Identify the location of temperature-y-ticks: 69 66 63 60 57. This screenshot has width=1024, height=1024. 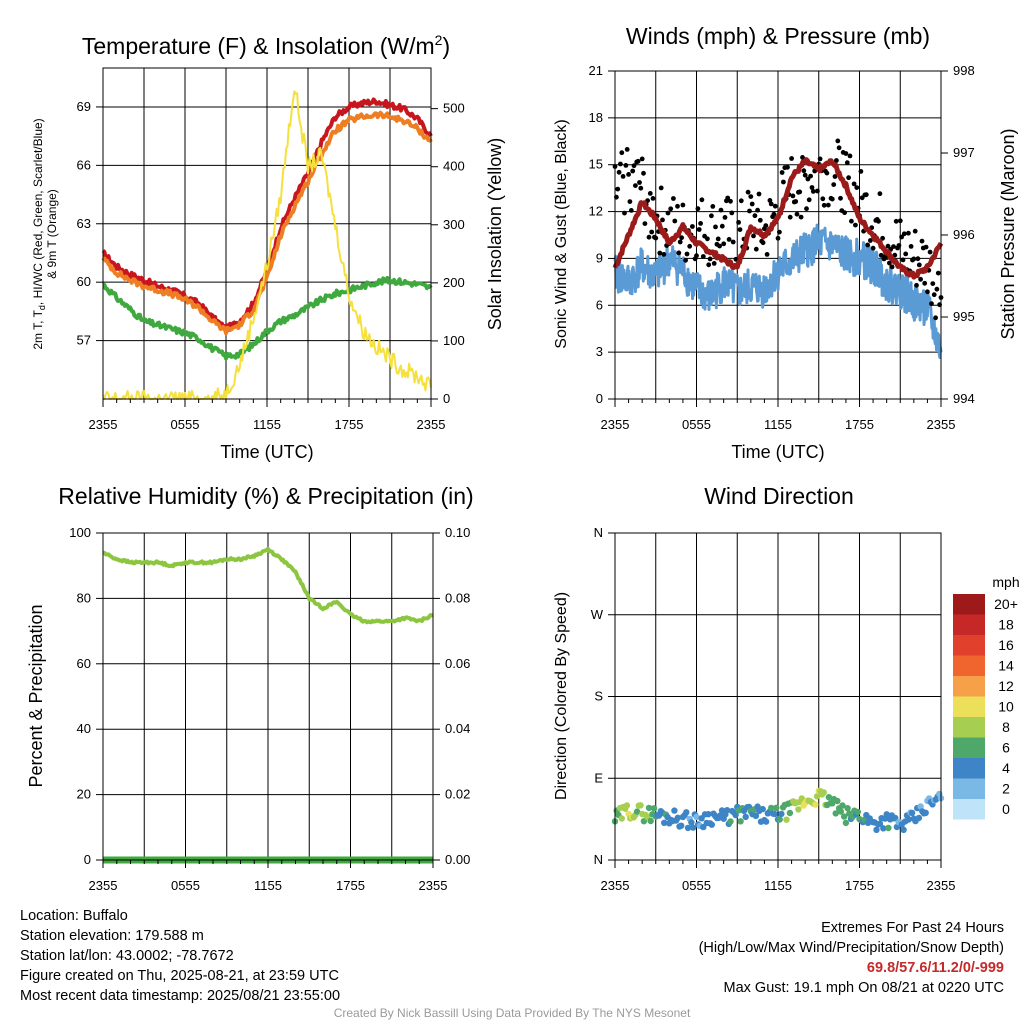
(90, 223).